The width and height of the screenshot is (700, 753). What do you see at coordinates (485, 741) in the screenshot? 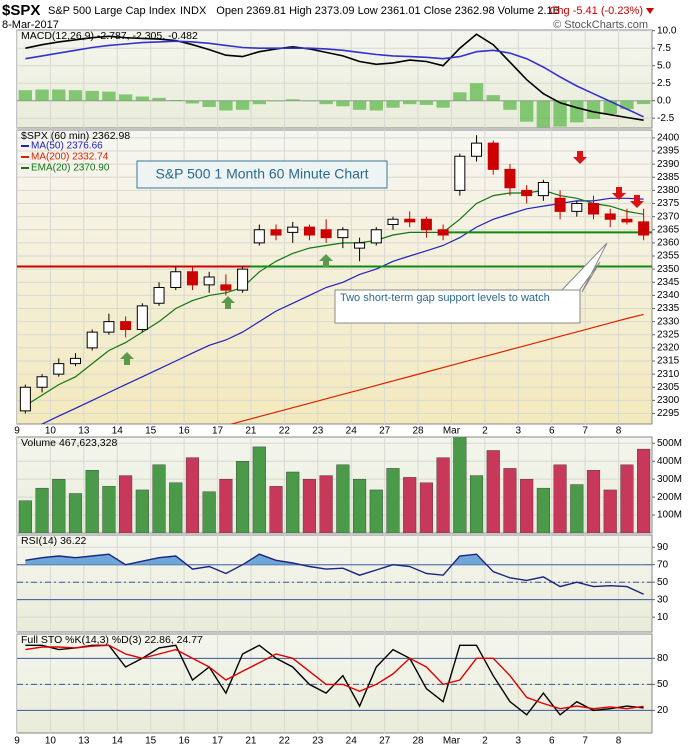
I see `x-tick-label: 2` at bounding box center [485, 741].